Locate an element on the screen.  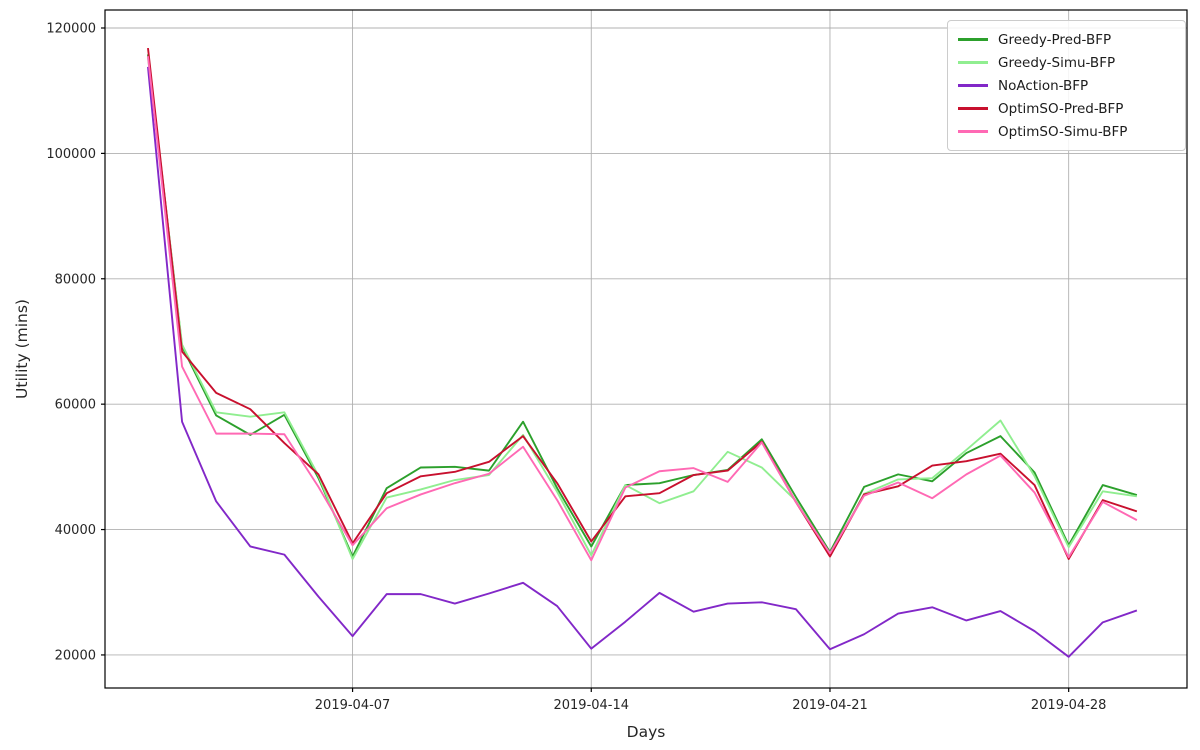
x-axis-label: Days is located at coordinates (646, 732).